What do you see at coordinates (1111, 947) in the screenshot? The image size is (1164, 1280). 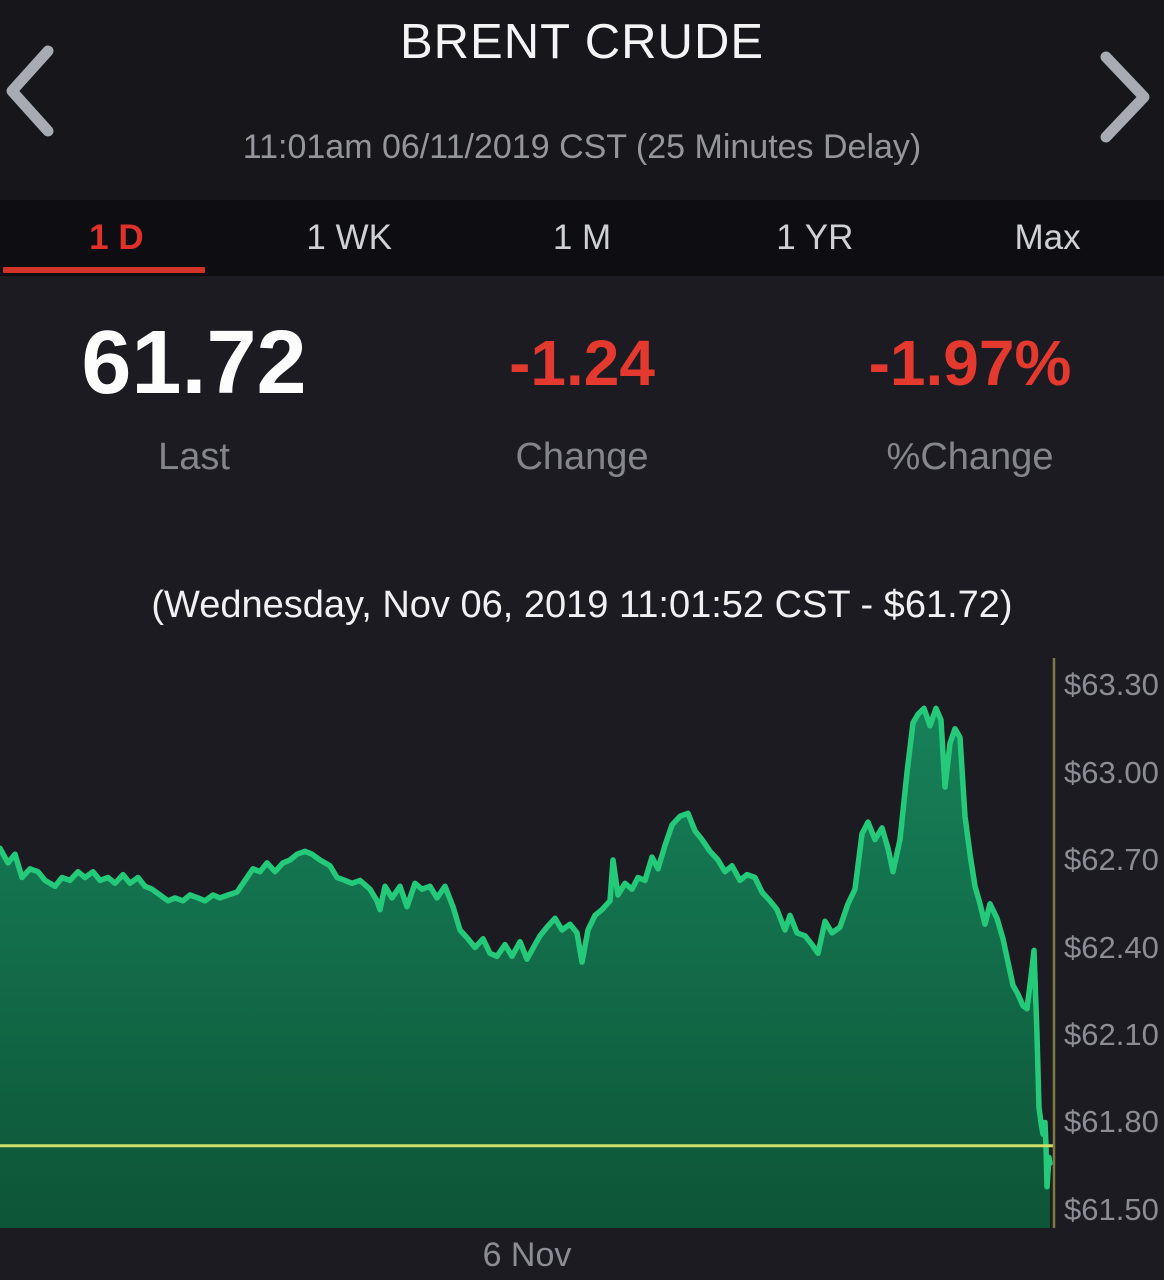 I see `y-tick-label: $62.40` at bounding box center [1111, 947].